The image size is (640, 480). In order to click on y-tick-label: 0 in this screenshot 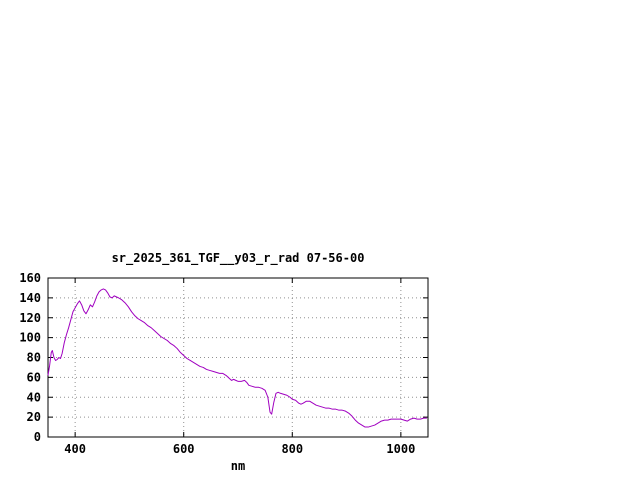, I will do `click(37, 437)`.